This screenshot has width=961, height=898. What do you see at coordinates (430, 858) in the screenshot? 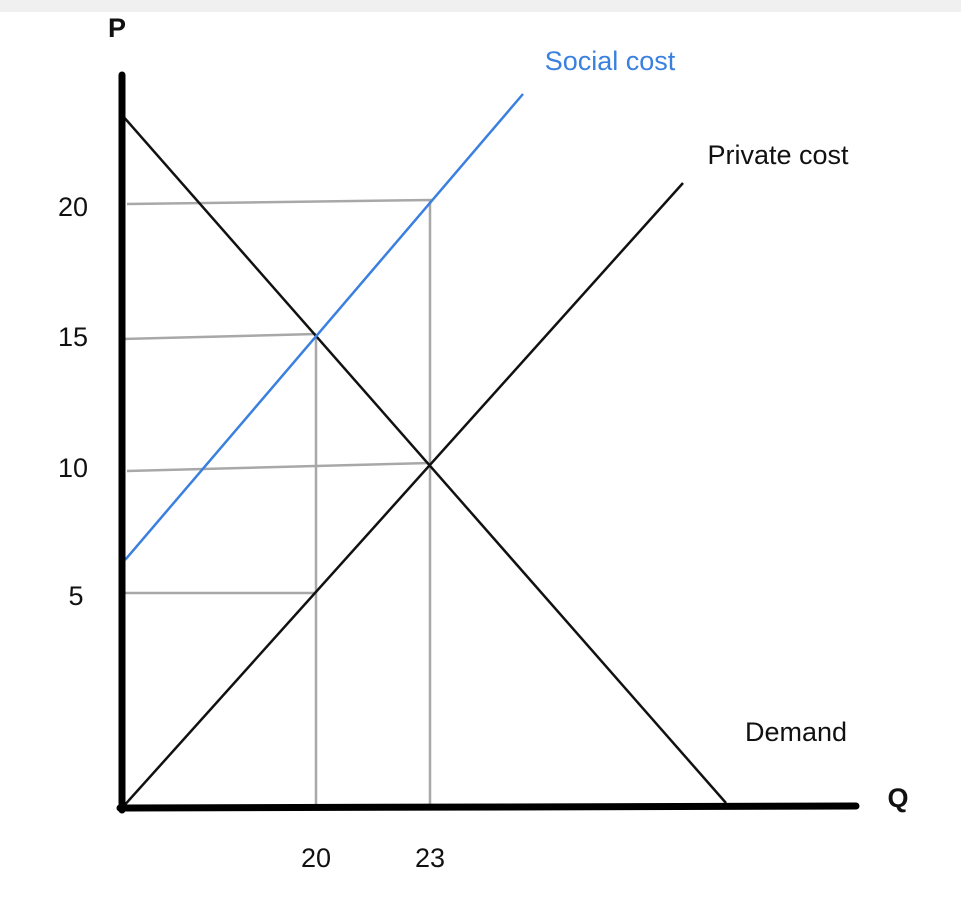
I see `x-tick-label: 23` at bounding box center [430, 858].